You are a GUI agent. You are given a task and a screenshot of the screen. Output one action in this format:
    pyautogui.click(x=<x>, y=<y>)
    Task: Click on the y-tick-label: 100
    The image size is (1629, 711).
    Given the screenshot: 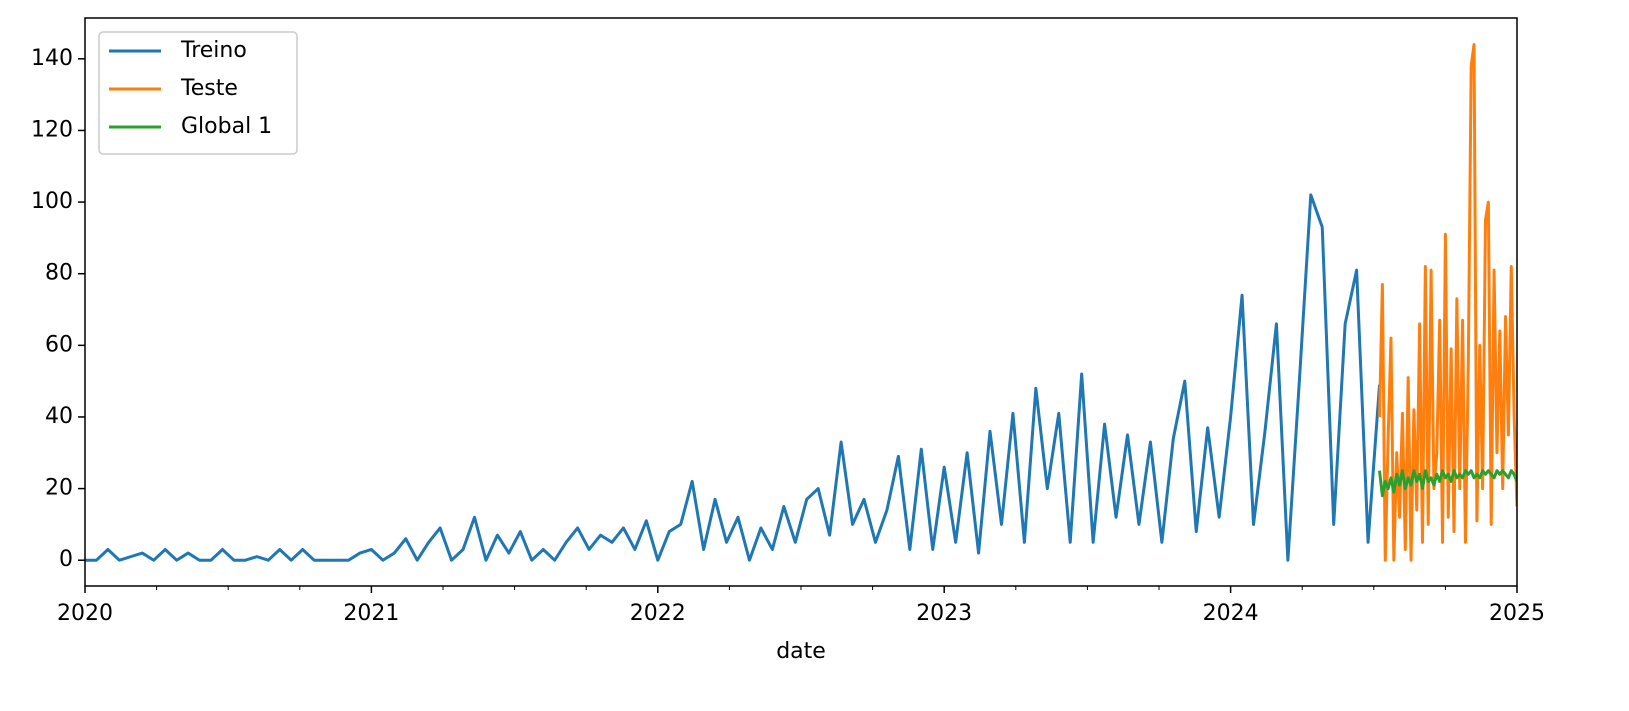 What is the action you would take?
    pyautogui.click(x=52, y=201)
    